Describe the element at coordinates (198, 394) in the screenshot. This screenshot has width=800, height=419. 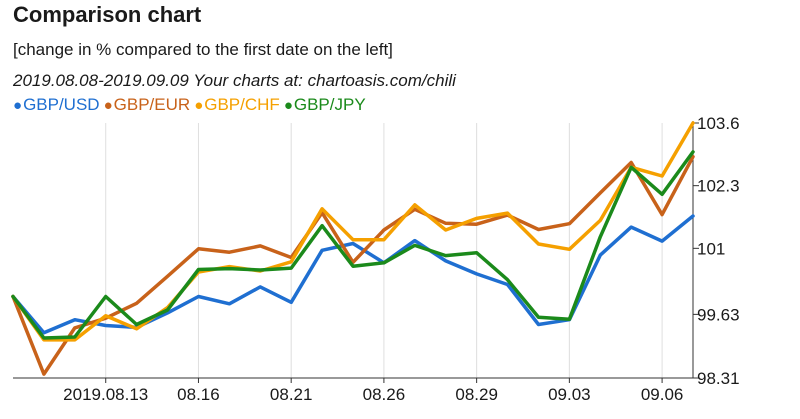
I see `x-tick-label: 08.16` at that location.